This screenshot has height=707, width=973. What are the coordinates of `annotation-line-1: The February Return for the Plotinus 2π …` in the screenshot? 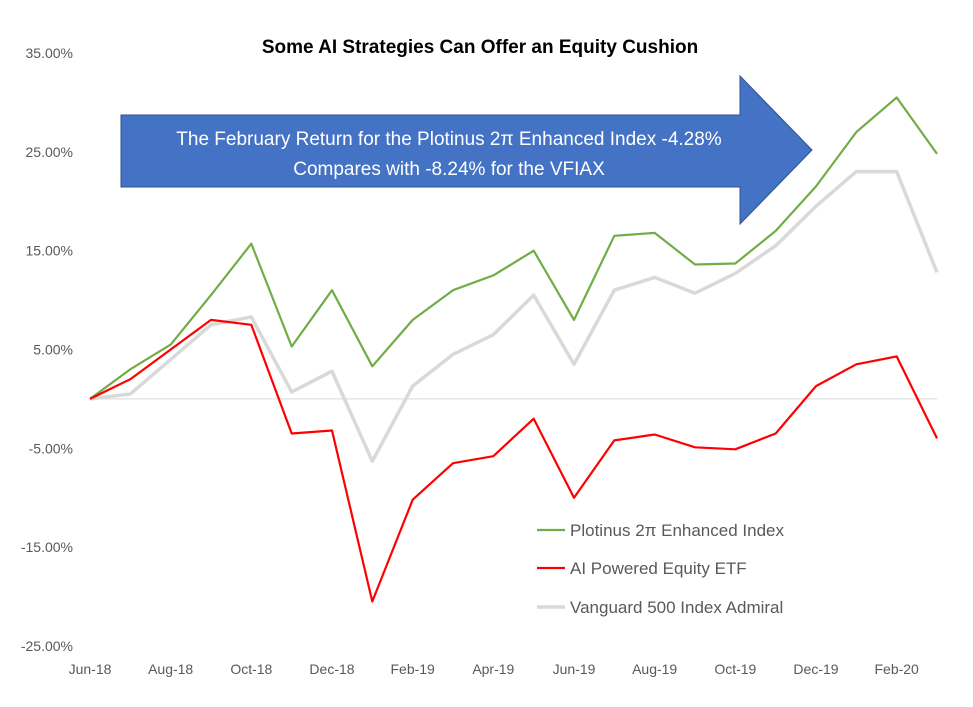 It's located at (449, 139).